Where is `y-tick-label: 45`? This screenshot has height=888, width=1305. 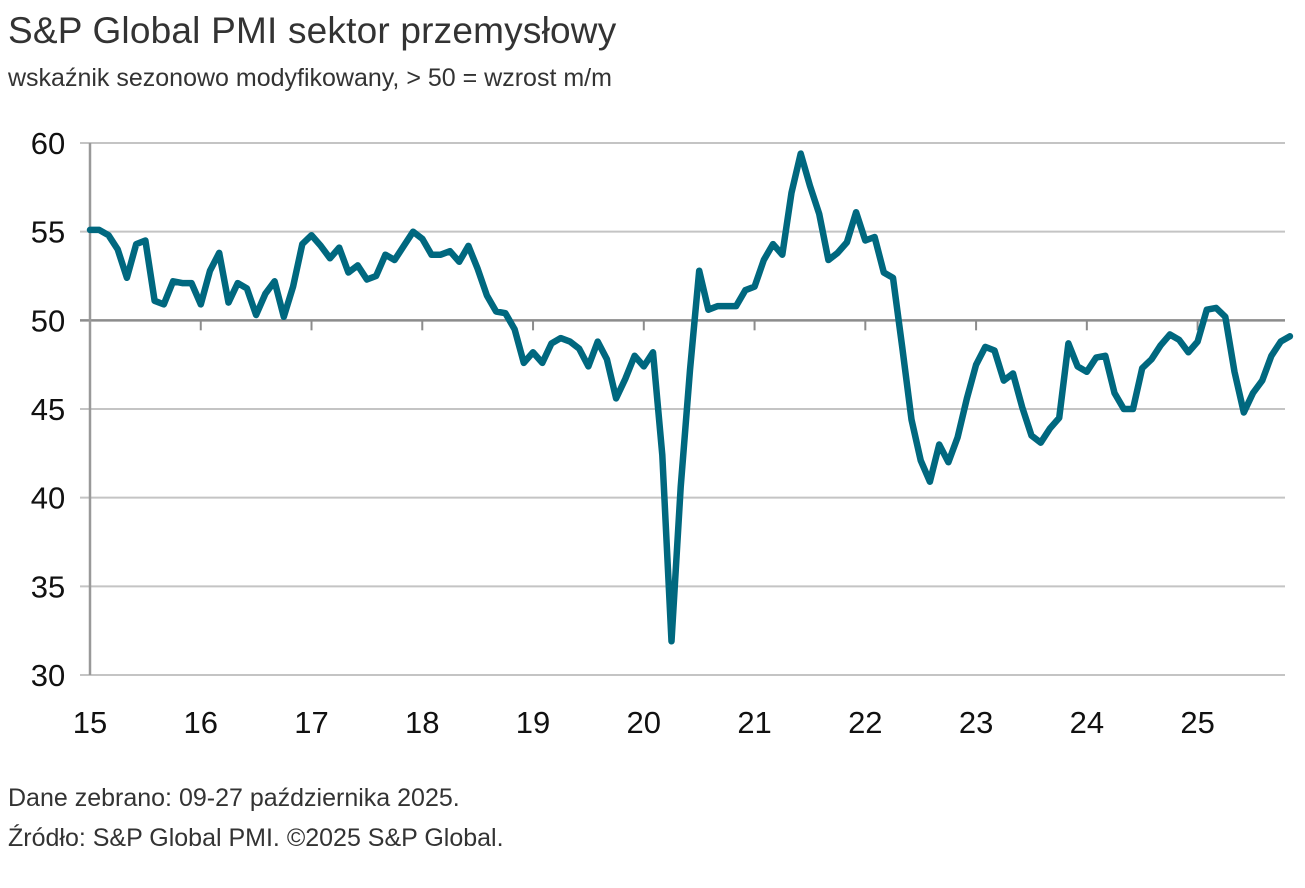
y-tick-label: 45 is located at coordinates (48, 409).